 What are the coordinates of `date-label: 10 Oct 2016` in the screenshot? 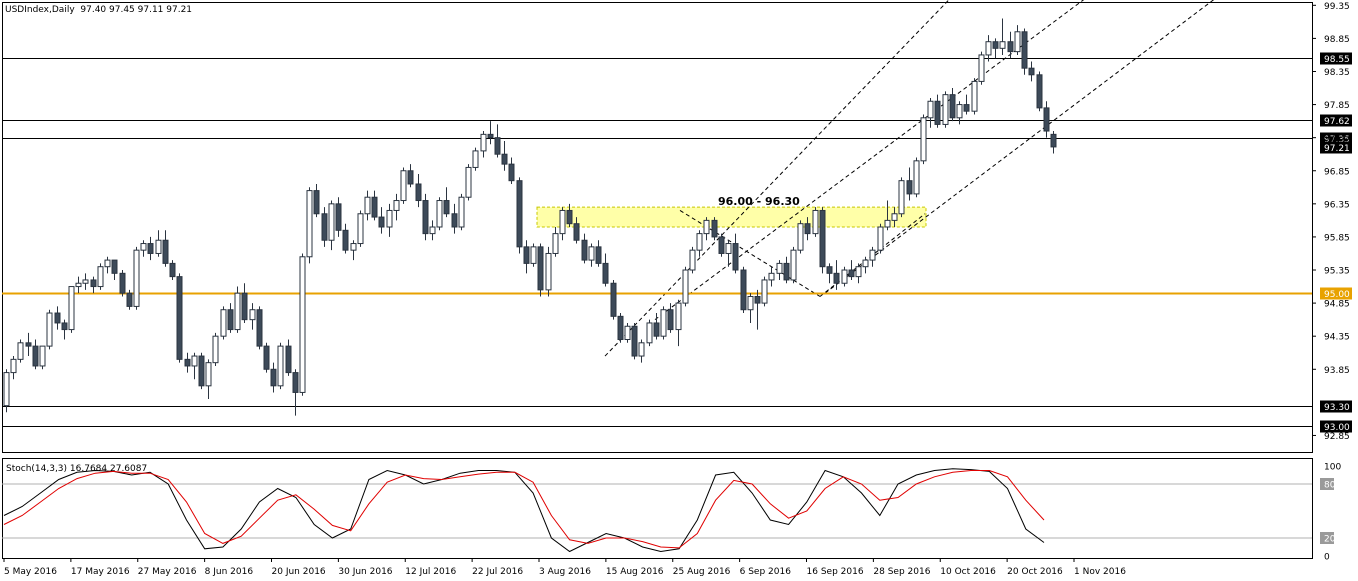 It's located at (968, 572).